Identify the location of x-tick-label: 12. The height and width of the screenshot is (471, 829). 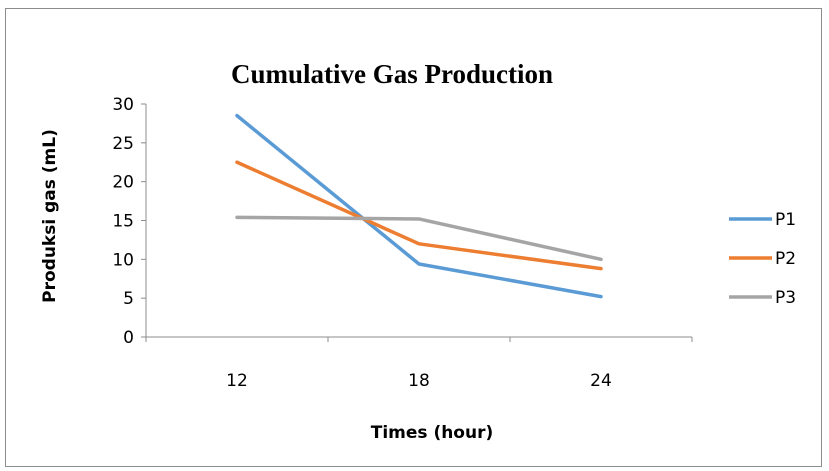
(237, 381).